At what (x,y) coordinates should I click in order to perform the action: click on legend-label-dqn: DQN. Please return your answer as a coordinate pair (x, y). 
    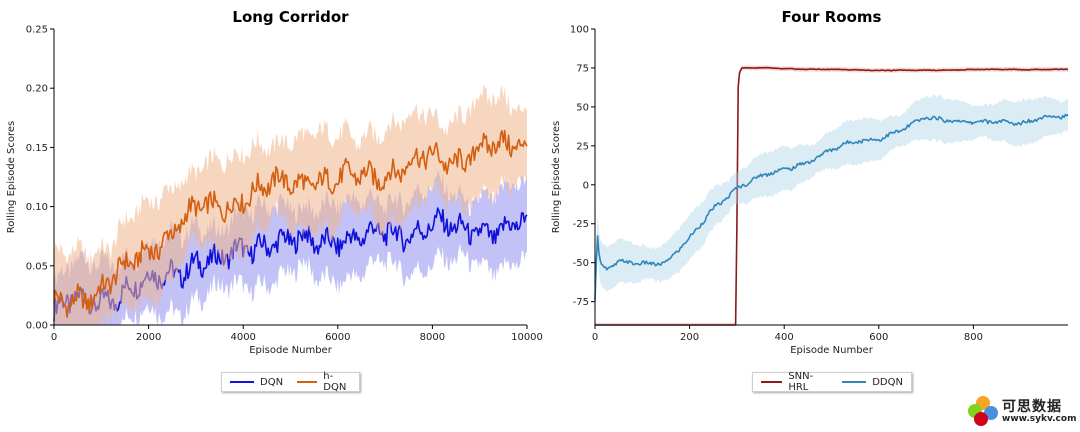
    Looking at the image, I should click on (272, 382).